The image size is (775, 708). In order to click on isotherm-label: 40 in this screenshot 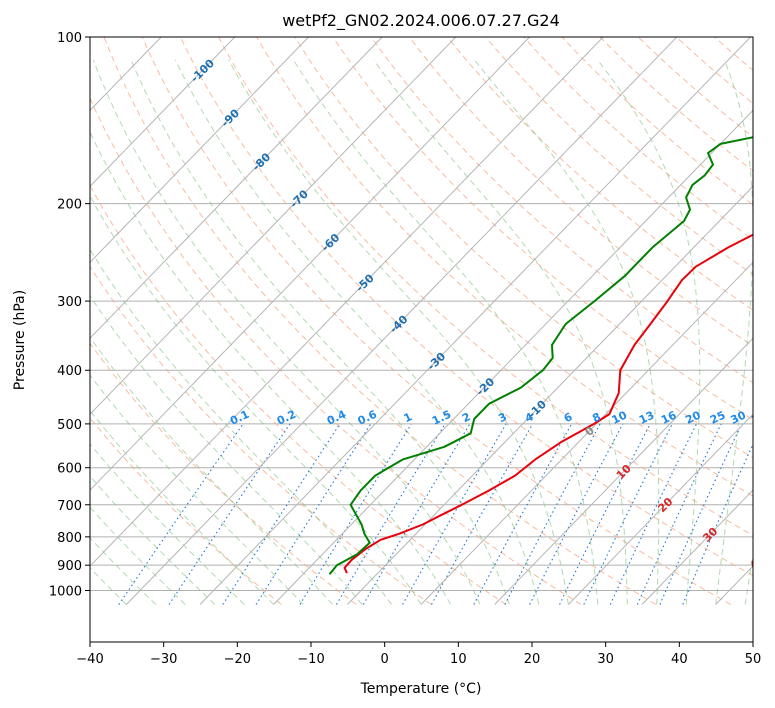, I will do `click(757, 562)`.